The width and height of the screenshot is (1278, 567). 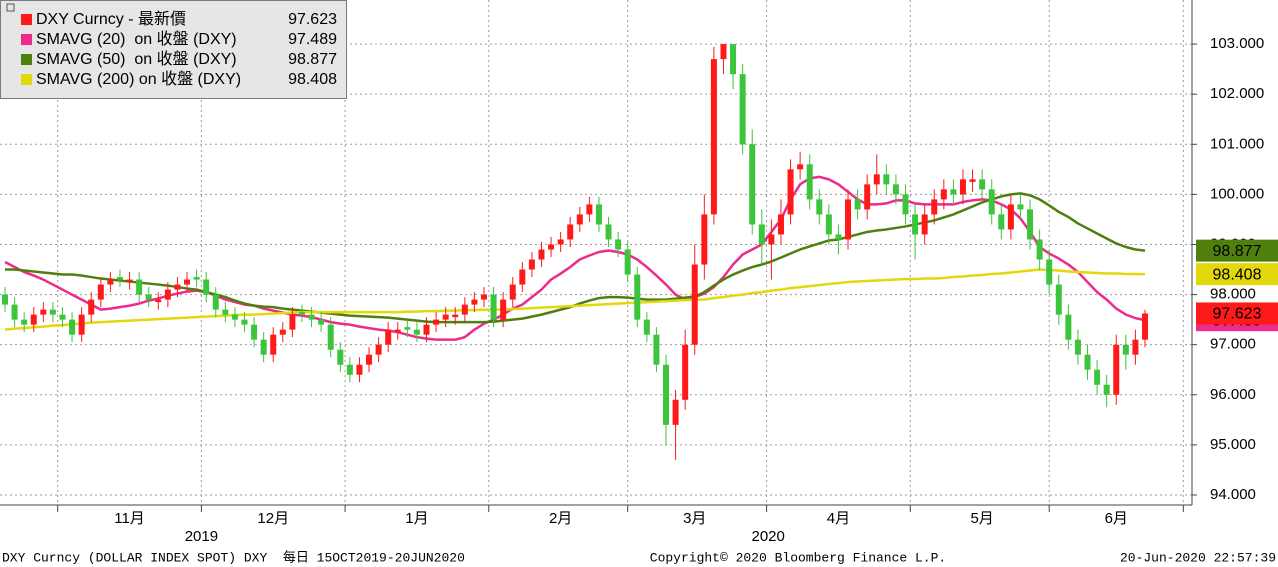 I want to click on value-tag-label: 98.408, so click(x=1237, y=274).